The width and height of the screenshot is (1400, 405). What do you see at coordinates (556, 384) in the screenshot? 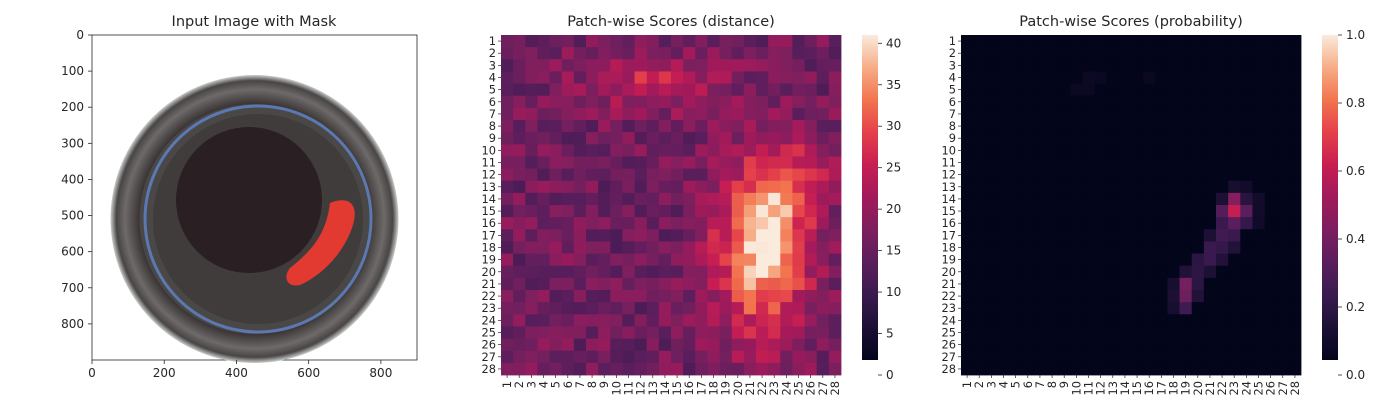
I see `col-tick-label: 5` at bounding box center [556, 384].